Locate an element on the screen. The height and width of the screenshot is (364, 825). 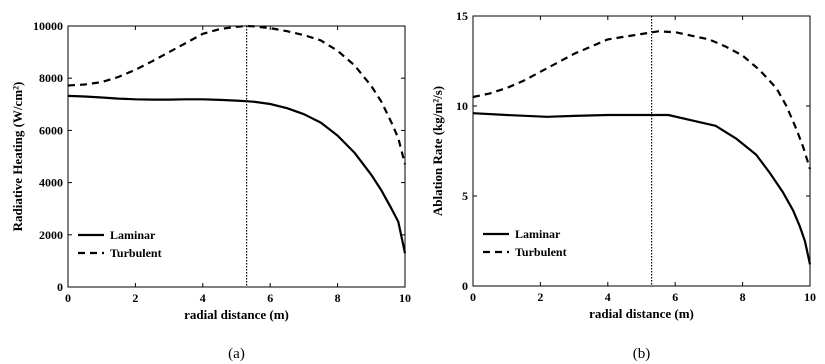
chart1-x-axis-label: radial distance (m) is located at coordinates (641, 313).